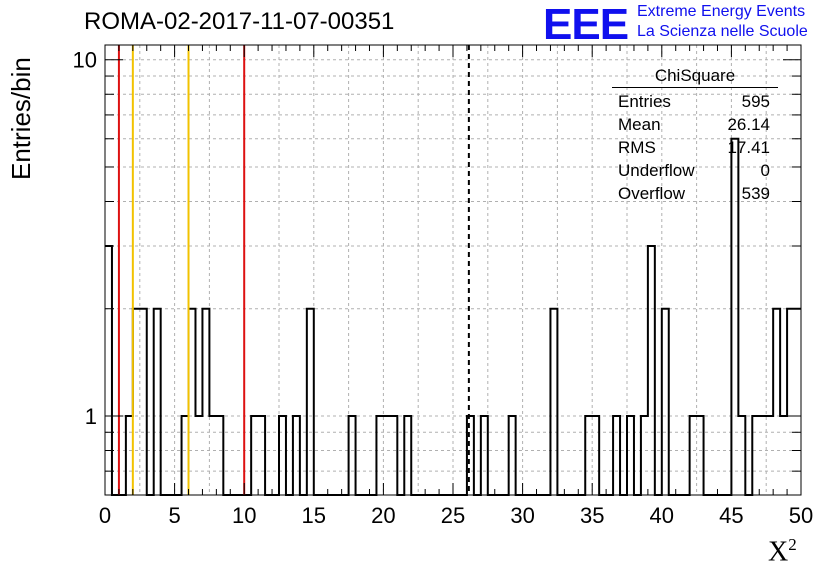 The image size is (836, 572). I want to click on stats-value: 17.41, so click(748, 147).